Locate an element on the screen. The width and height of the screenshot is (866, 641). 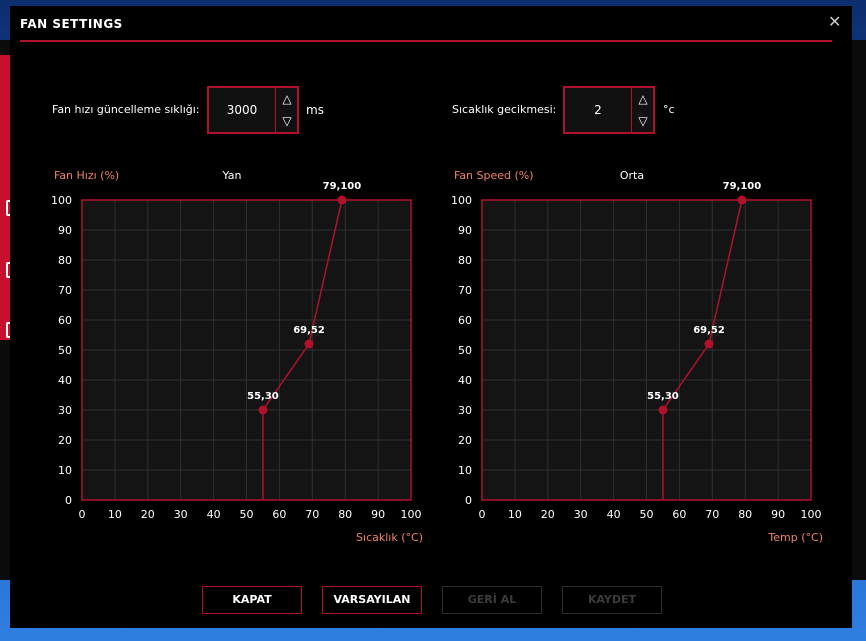
update-frequency-stepper: 3000 △ ▽ is located at coordinates (253, 110).